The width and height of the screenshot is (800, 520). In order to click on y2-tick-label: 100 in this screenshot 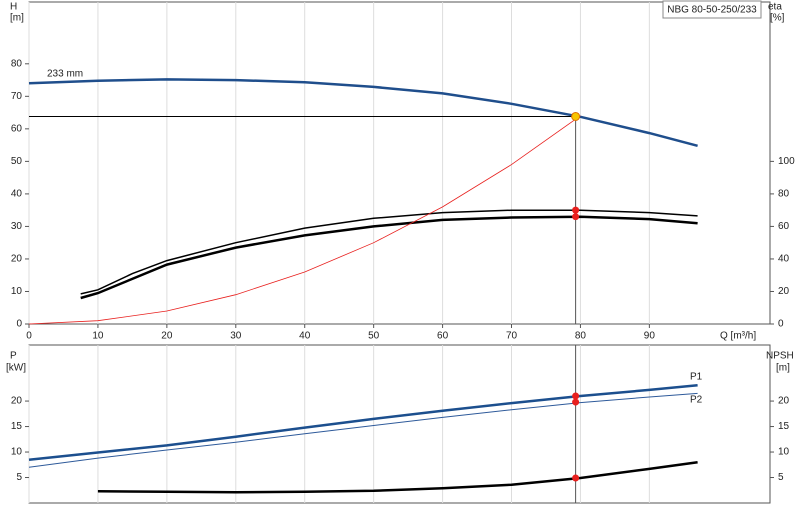, I will do `click(786, 161)`.